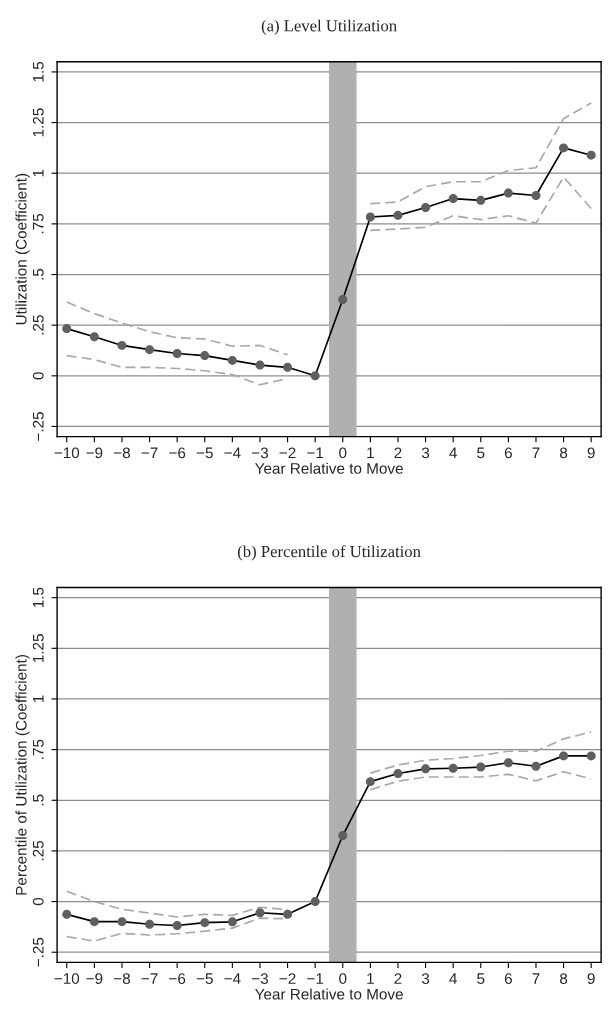 This screenshot has height=1013, width=614. Describe the element at coordinates (22, 249) in the screenshot. I see `y-axis-title: Utilization (Coefficient)` at that location.